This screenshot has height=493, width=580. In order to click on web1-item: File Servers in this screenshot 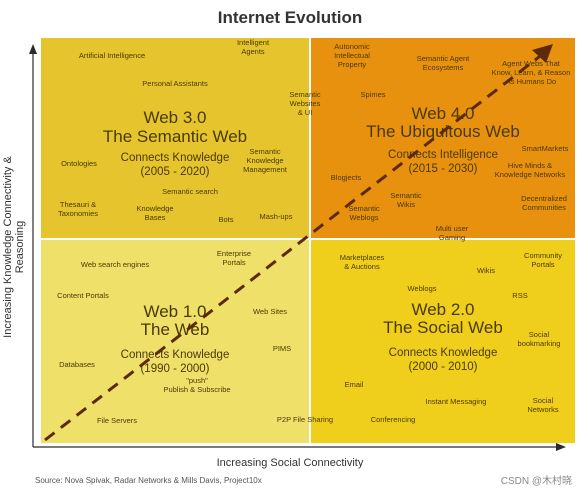, I will do `click(117, 420)`.